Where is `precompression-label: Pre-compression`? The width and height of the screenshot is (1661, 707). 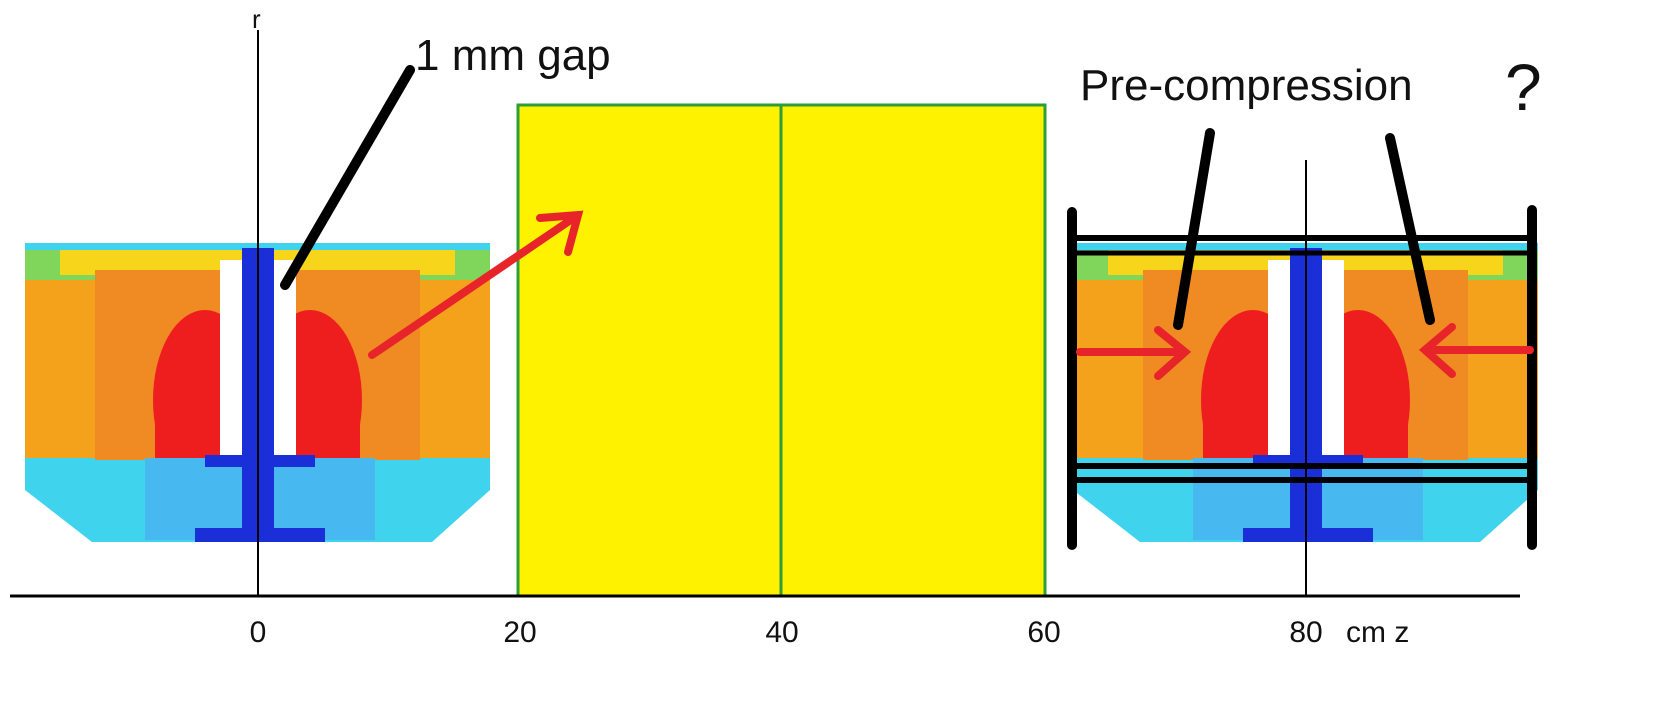
precompression-label: Pre-compression is located at coordinates (1246, 85).